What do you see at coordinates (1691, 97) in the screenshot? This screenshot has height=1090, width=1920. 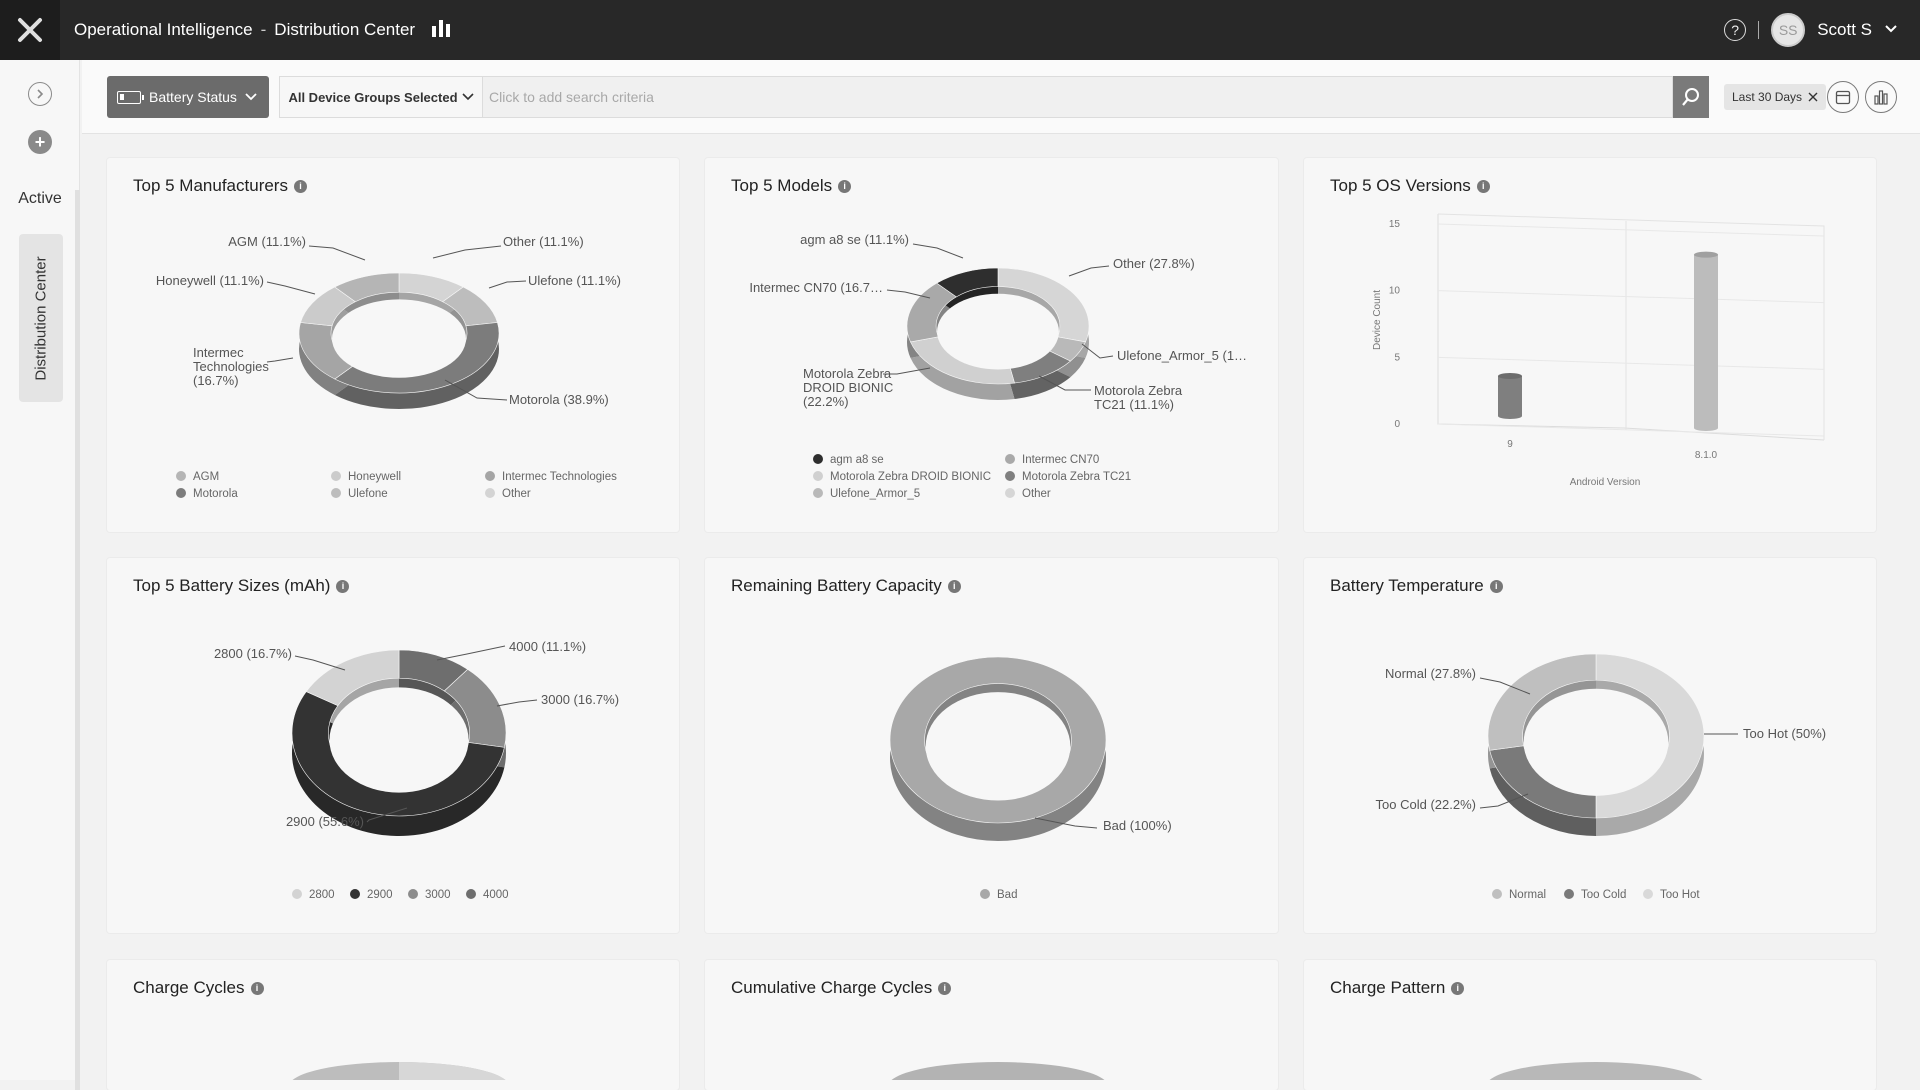 I see `search-button` at bounding box center [1691, 97].